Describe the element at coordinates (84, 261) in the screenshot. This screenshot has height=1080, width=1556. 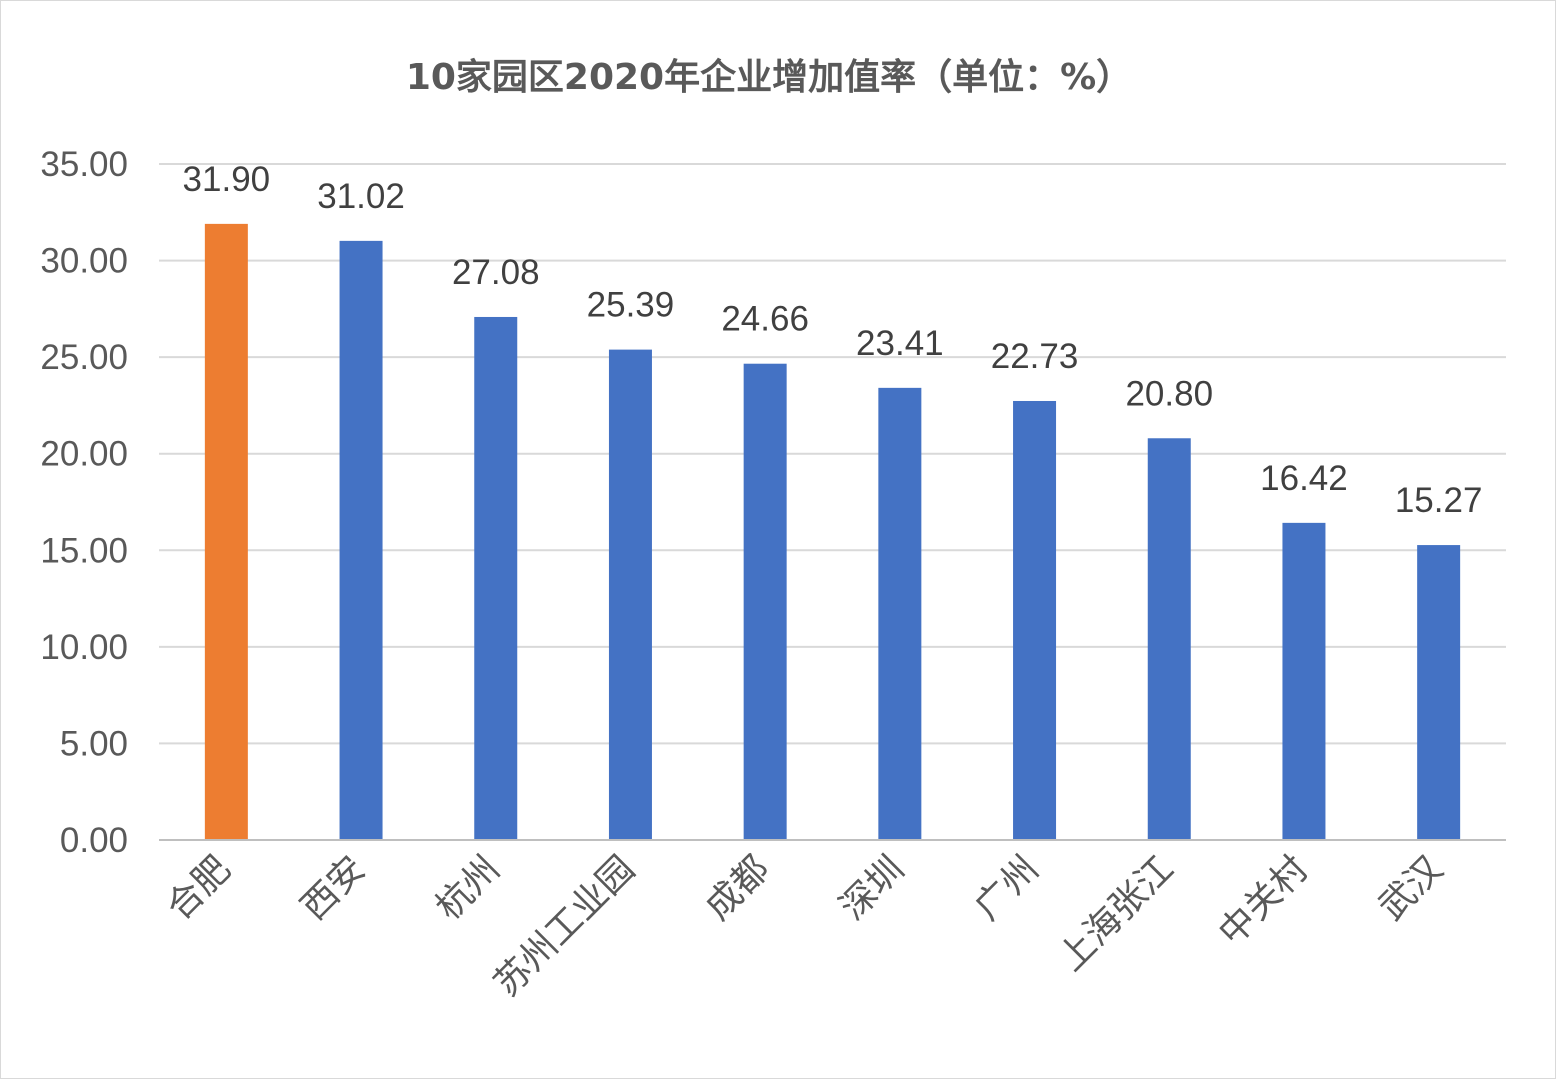
I see `y-tick-label: 30.00` at that location.